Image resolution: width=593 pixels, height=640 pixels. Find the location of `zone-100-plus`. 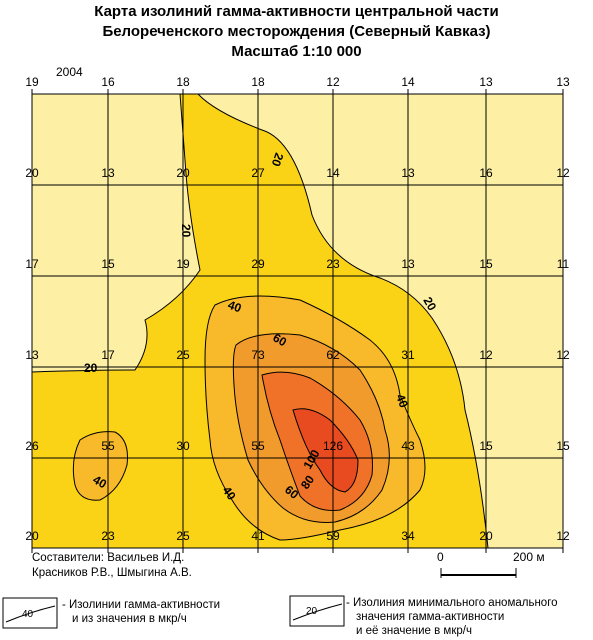

zone-100-plus is located at coordinates (325, 450).